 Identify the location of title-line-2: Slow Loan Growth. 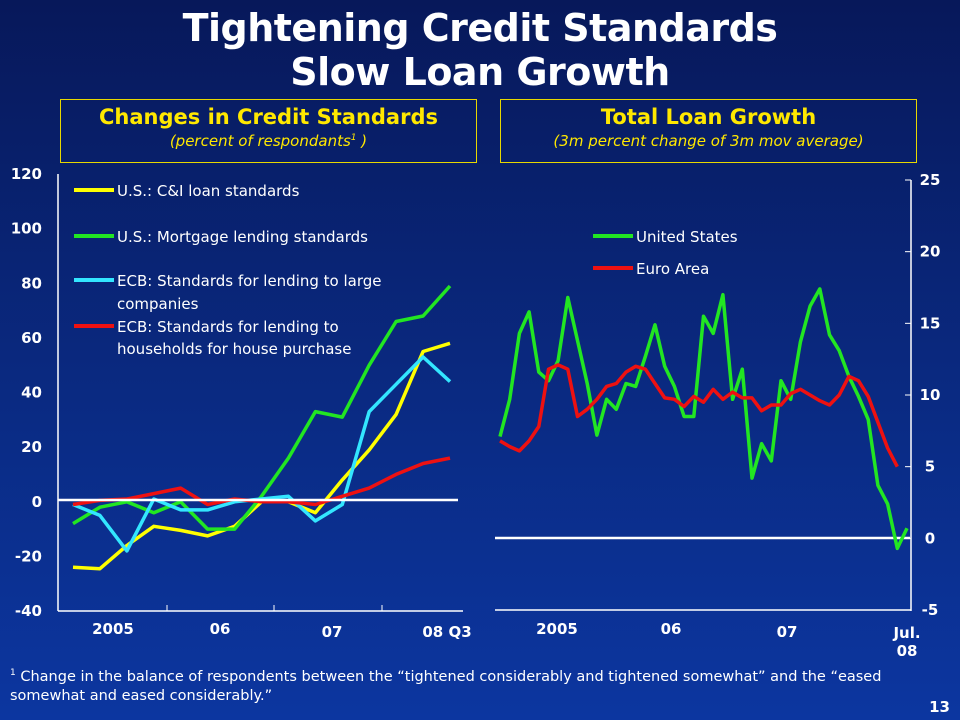
(480, 72).